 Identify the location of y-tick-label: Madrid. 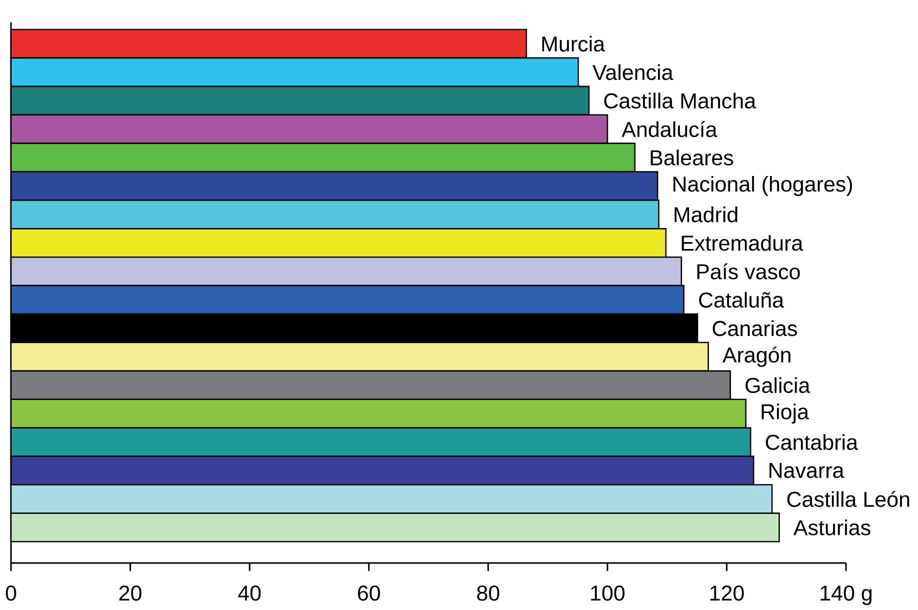
(706, 214).